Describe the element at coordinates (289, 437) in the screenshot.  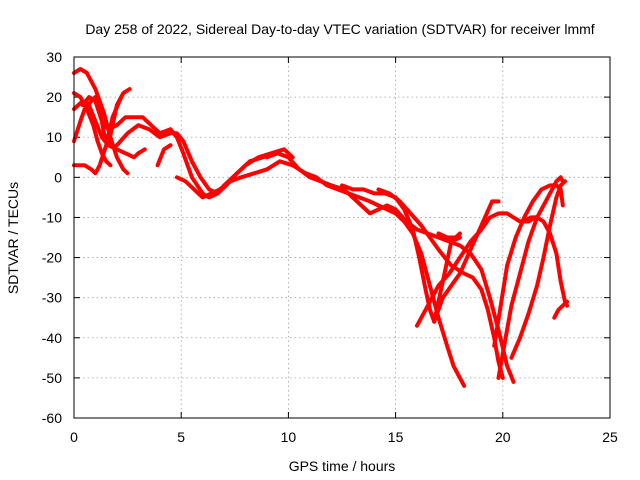
I see `x-tick-label: 10` at that location.